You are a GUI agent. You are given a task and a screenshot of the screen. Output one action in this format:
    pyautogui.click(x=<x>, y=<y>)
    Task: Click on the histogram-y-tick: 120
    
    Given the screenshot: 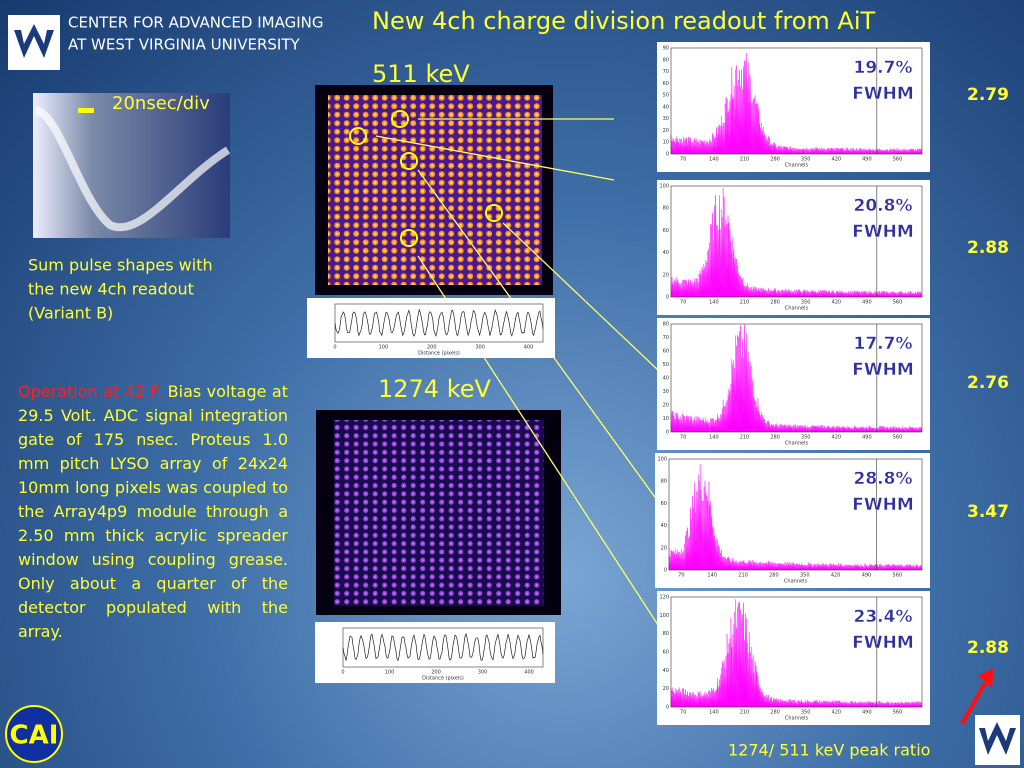 What is the action you would take?
    pyautogui.click(x=664, y=598)
    